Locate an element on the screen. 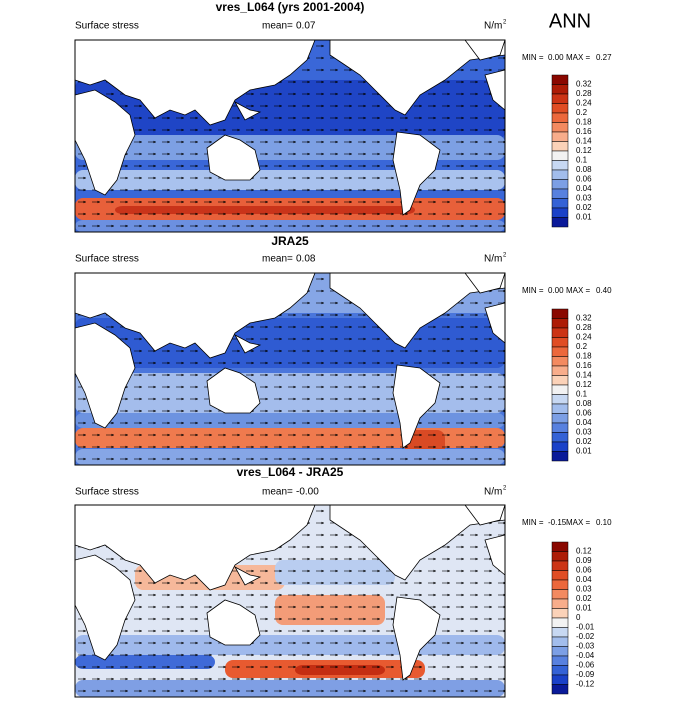 Image resolution: width=700 pixels, height=705 pixels. colorbar-label: 0.1 is located at coordinates (582, 394).